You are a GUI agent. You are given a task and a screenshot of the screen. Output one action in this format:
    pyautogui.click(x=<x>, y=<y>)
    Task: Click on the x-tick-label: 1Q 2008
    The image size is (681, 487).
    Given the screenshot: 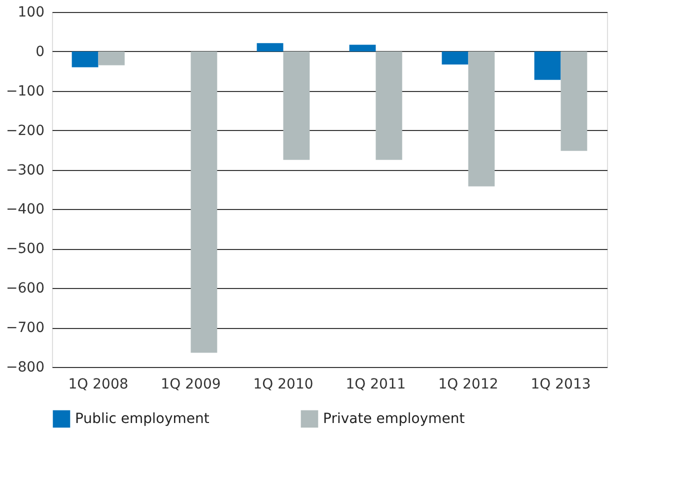 What is the action you would take?
    pyautogui.click(x=98, y=384)
    